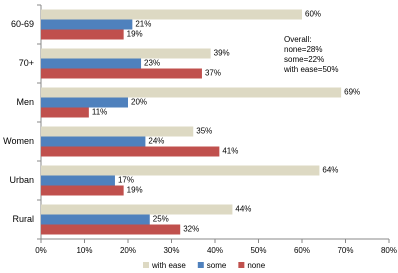 The width and height of the screenshot is (398, 273). I want to click on y-tick-label: Men, so click(25, 102).